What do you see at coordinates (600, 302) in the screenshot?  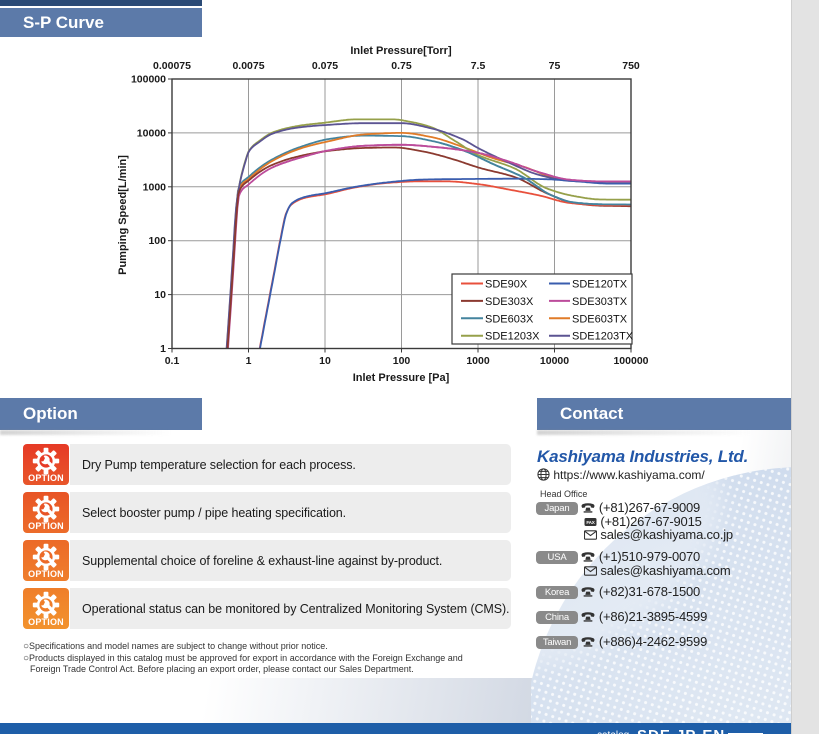 I see `svg-text: SDE303TX` at bounding box center [600, 302].